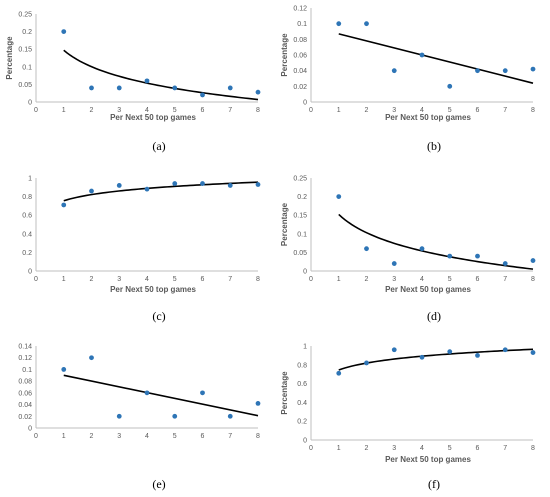 The height and width of the screenshot is (497, 550). Describe the element at coordinates (434, 146) in the screenshot. I see `chart-caption: (b)` at that location.